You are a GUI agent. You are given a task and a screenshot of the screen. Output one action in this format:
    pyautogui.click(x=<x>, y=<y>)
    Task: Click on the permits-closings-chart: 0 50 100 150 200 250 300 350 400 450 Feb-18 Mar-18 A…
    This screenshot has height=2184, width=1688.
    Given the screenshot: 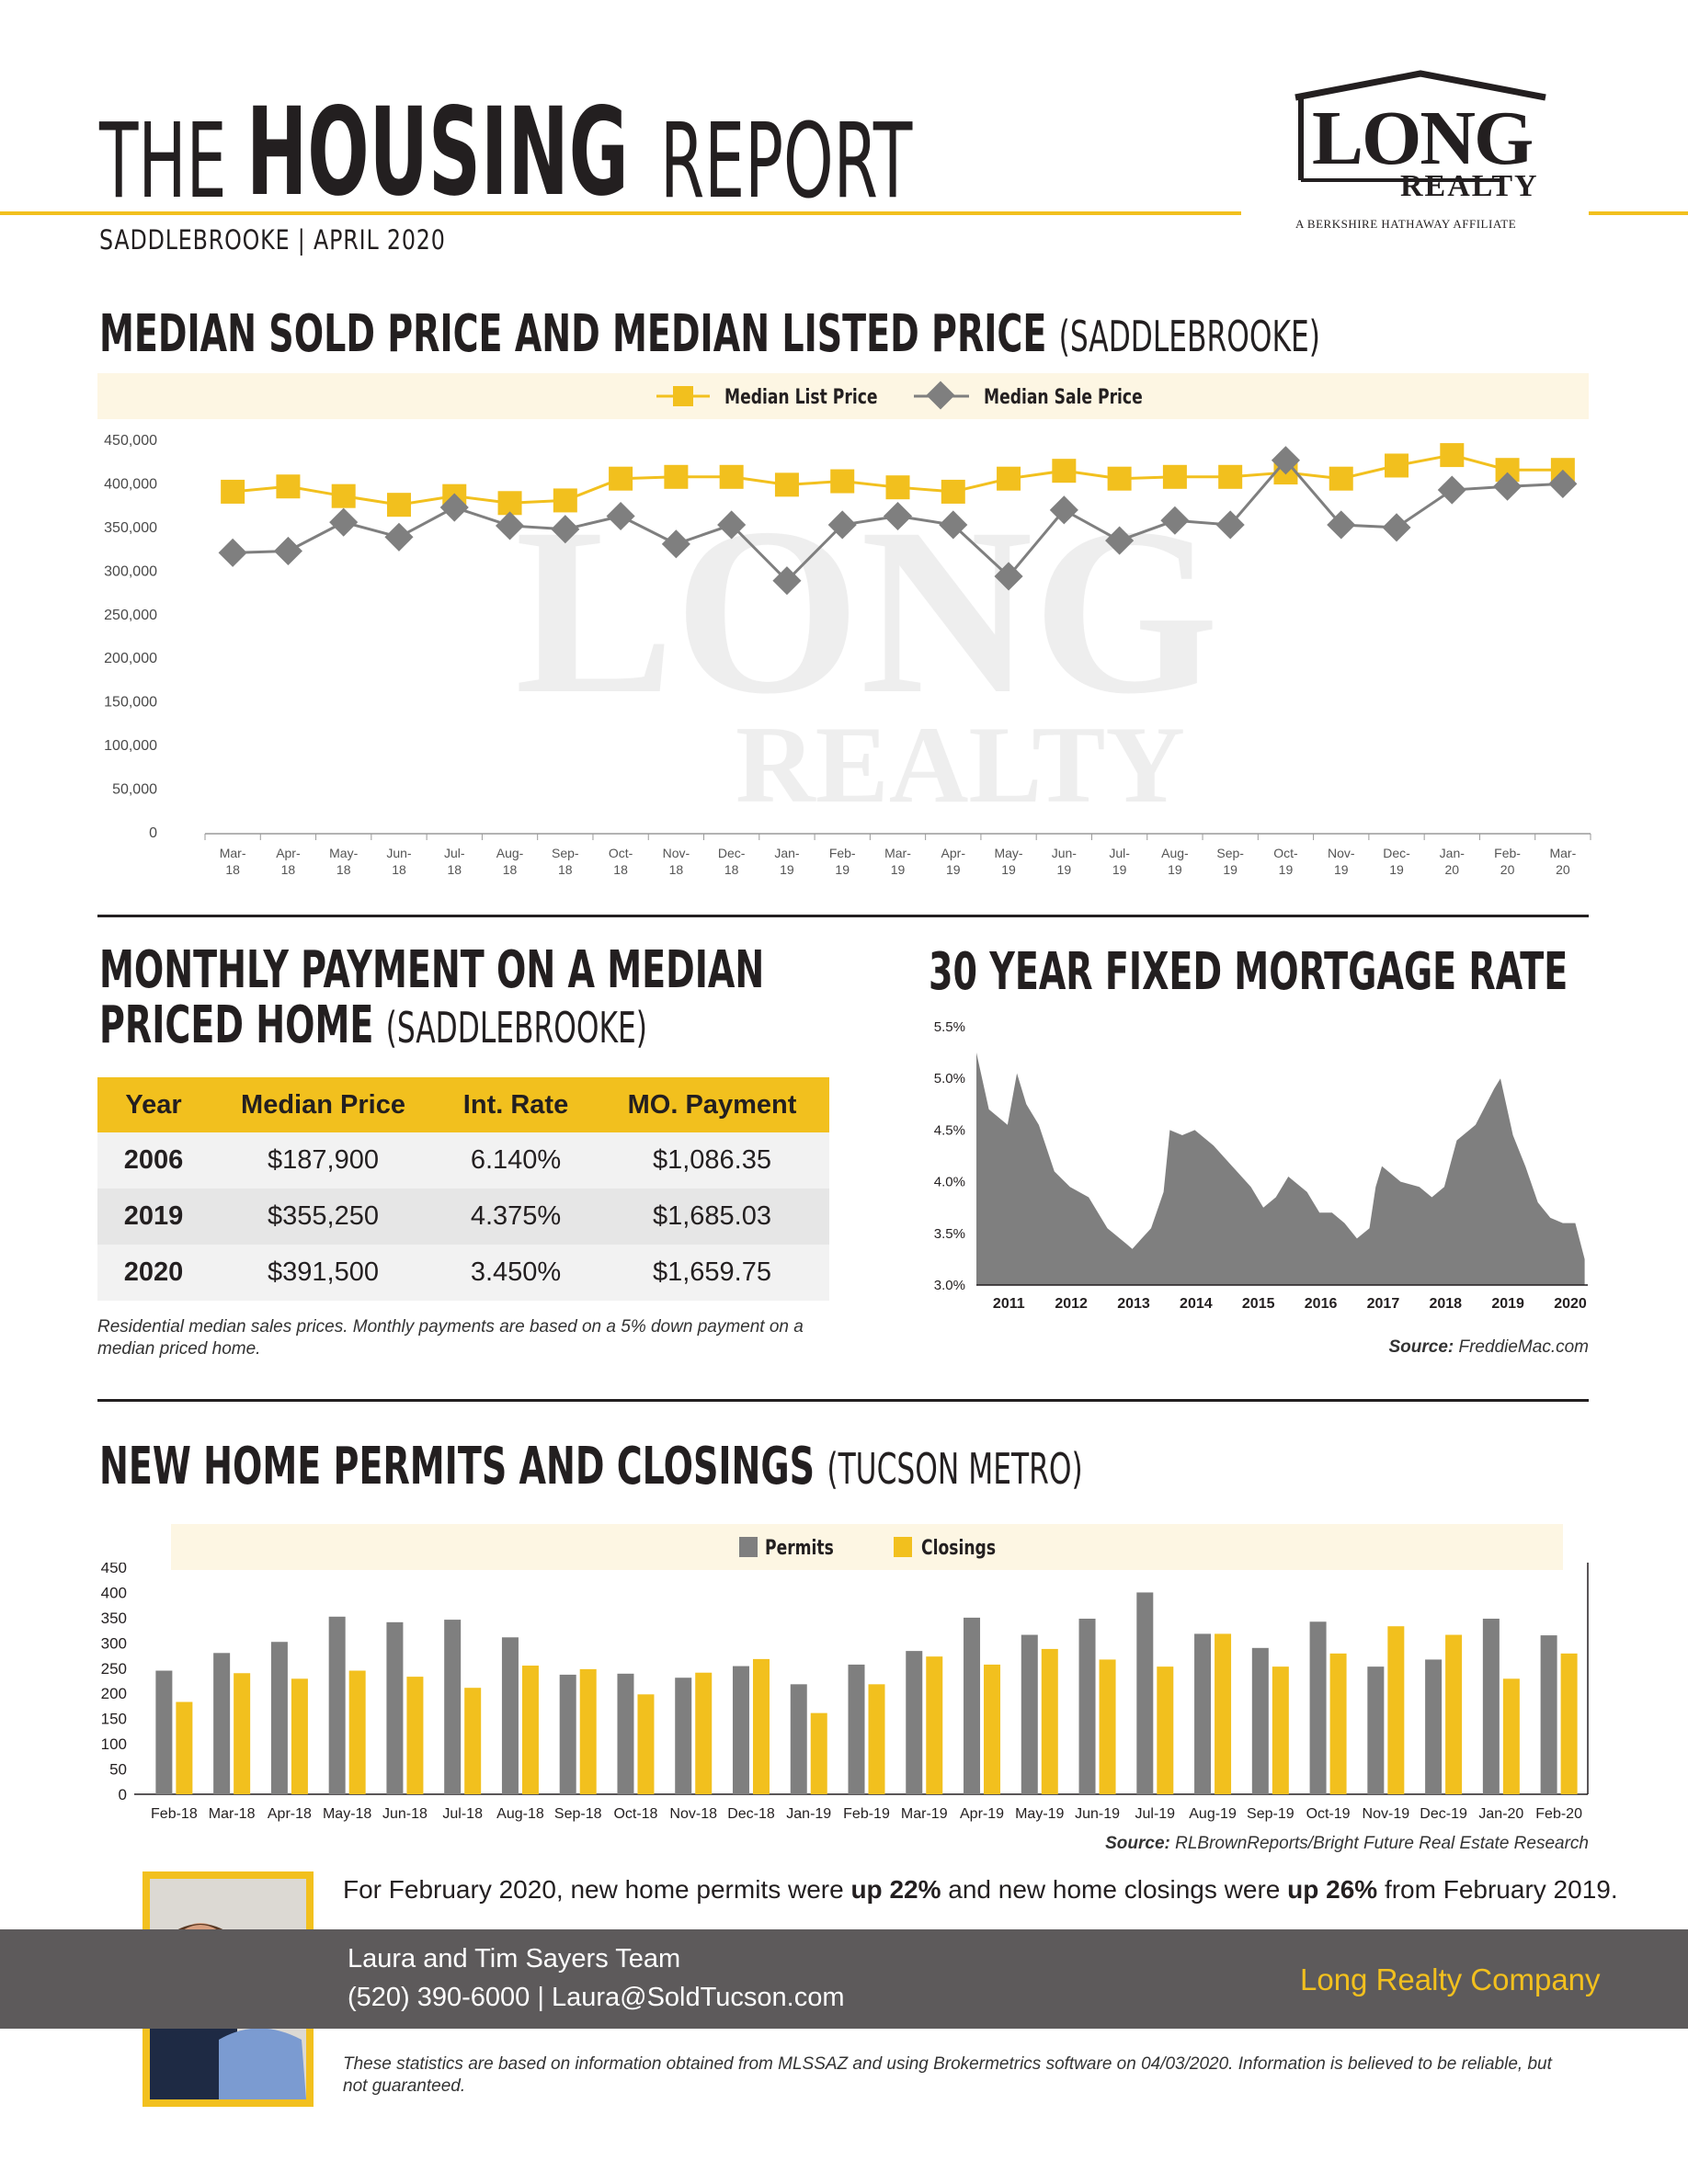 What is the action you would take?
    pyautogui.click(x=845, y=1692)
    